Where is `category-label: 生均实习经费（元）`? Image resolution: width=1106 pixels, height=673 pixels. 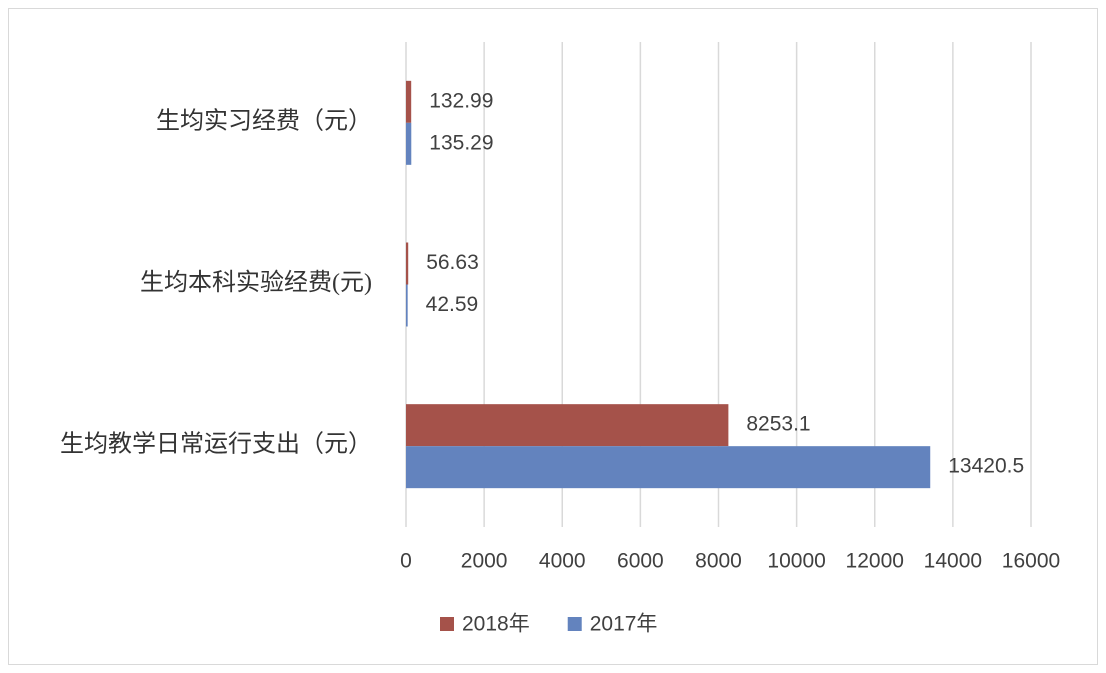 category-label: 生均实习经费（元） is located at coordinates (264, 120).